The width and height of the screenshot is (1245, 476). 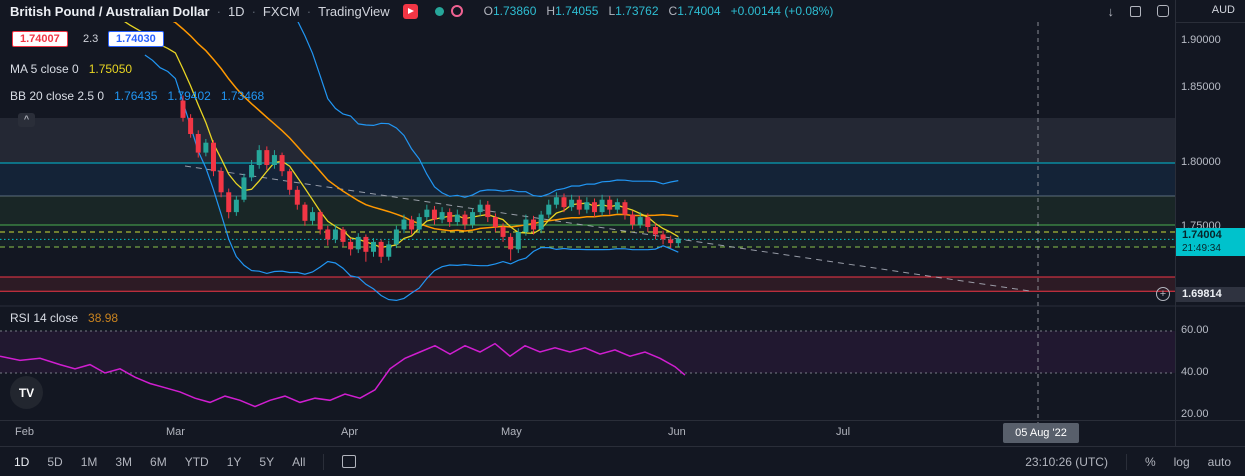 I want to click on buy-order-badge: 1.74030, so click(x=136, y=39).